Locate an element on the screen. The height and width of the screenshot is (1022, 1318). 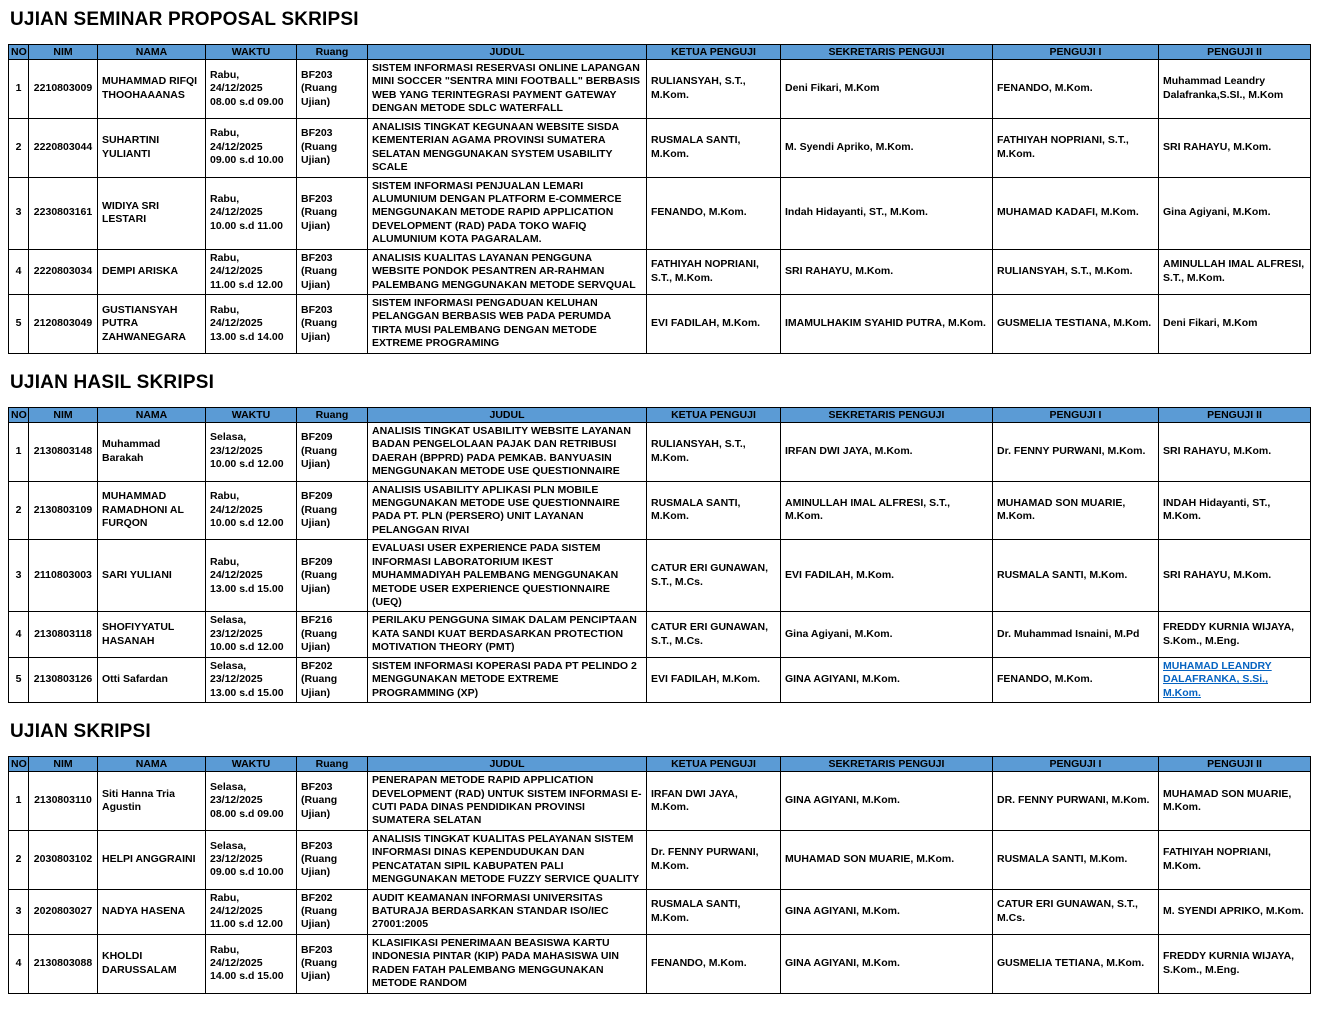
cell-penguji-1: GUSMELIA TESTIANA, M.Kom. is located at coordinates (1075, 324).